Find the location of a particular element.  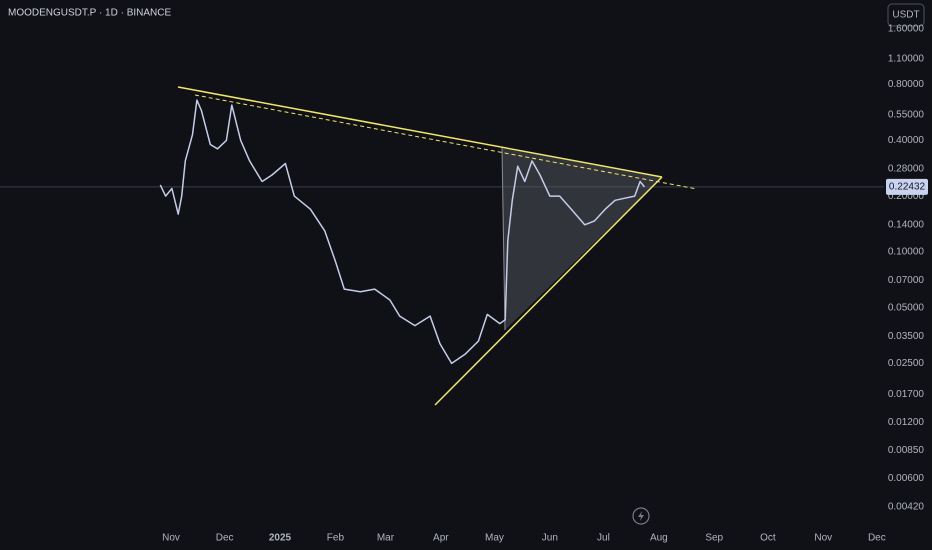

y-tick-label: 0.01700 is located at coordinates (906, 394).